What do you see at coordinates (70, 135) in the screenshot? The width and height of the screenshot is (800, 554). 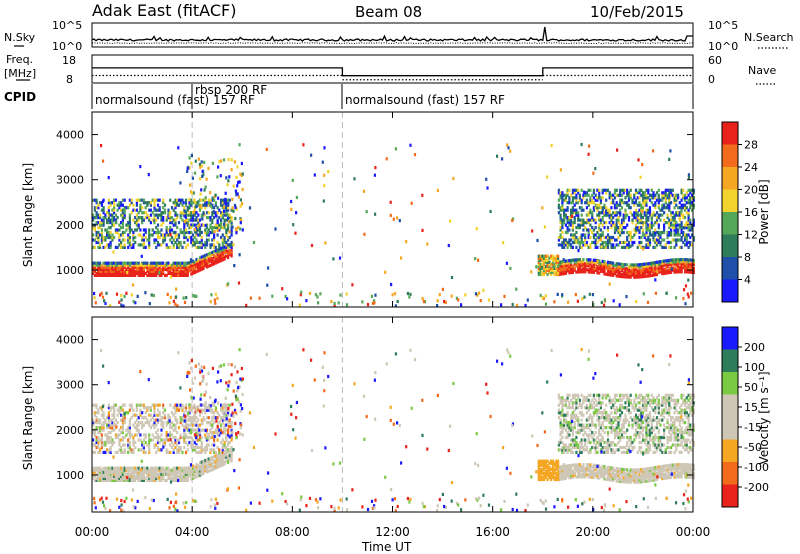 I see `y-tick-label: 4000` at bounding box center [70, 135].